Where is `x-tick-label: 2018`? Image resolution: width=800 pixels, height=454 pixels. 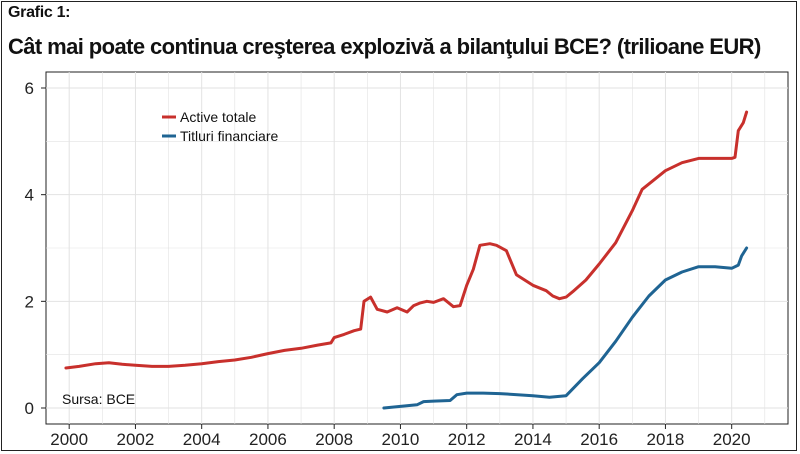 x-tick-label: 2018 is located at coordinates (666, 439).